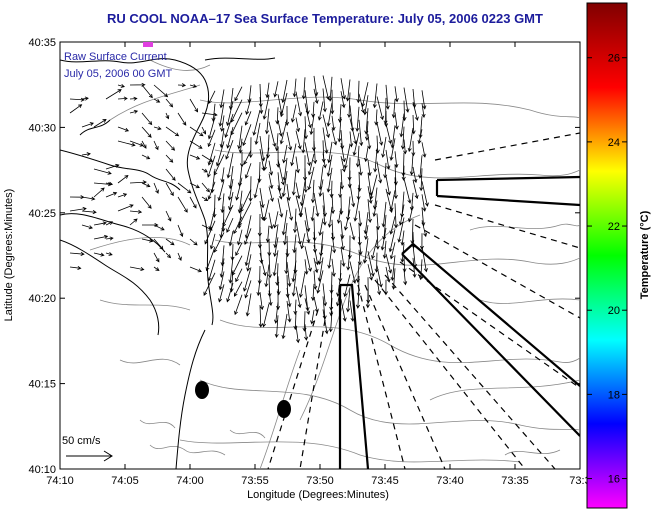  I want to click on y-tick-label: 40:20, so click(42, 299).